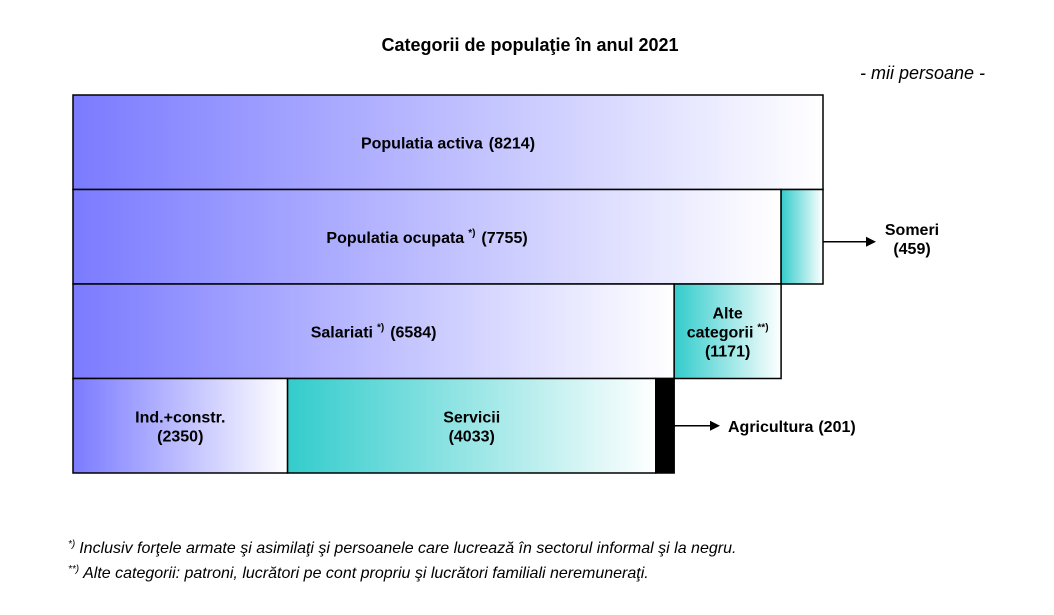  I want to click on segment-name: Alte, so click(728, 313).